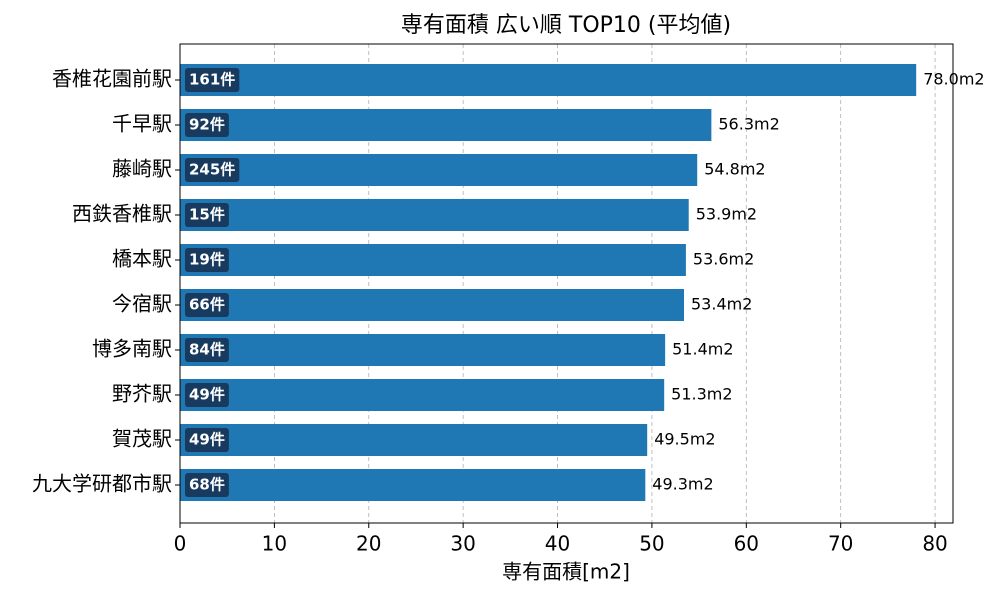  I want to click on x-tick-label: 20, so click(368, 544).